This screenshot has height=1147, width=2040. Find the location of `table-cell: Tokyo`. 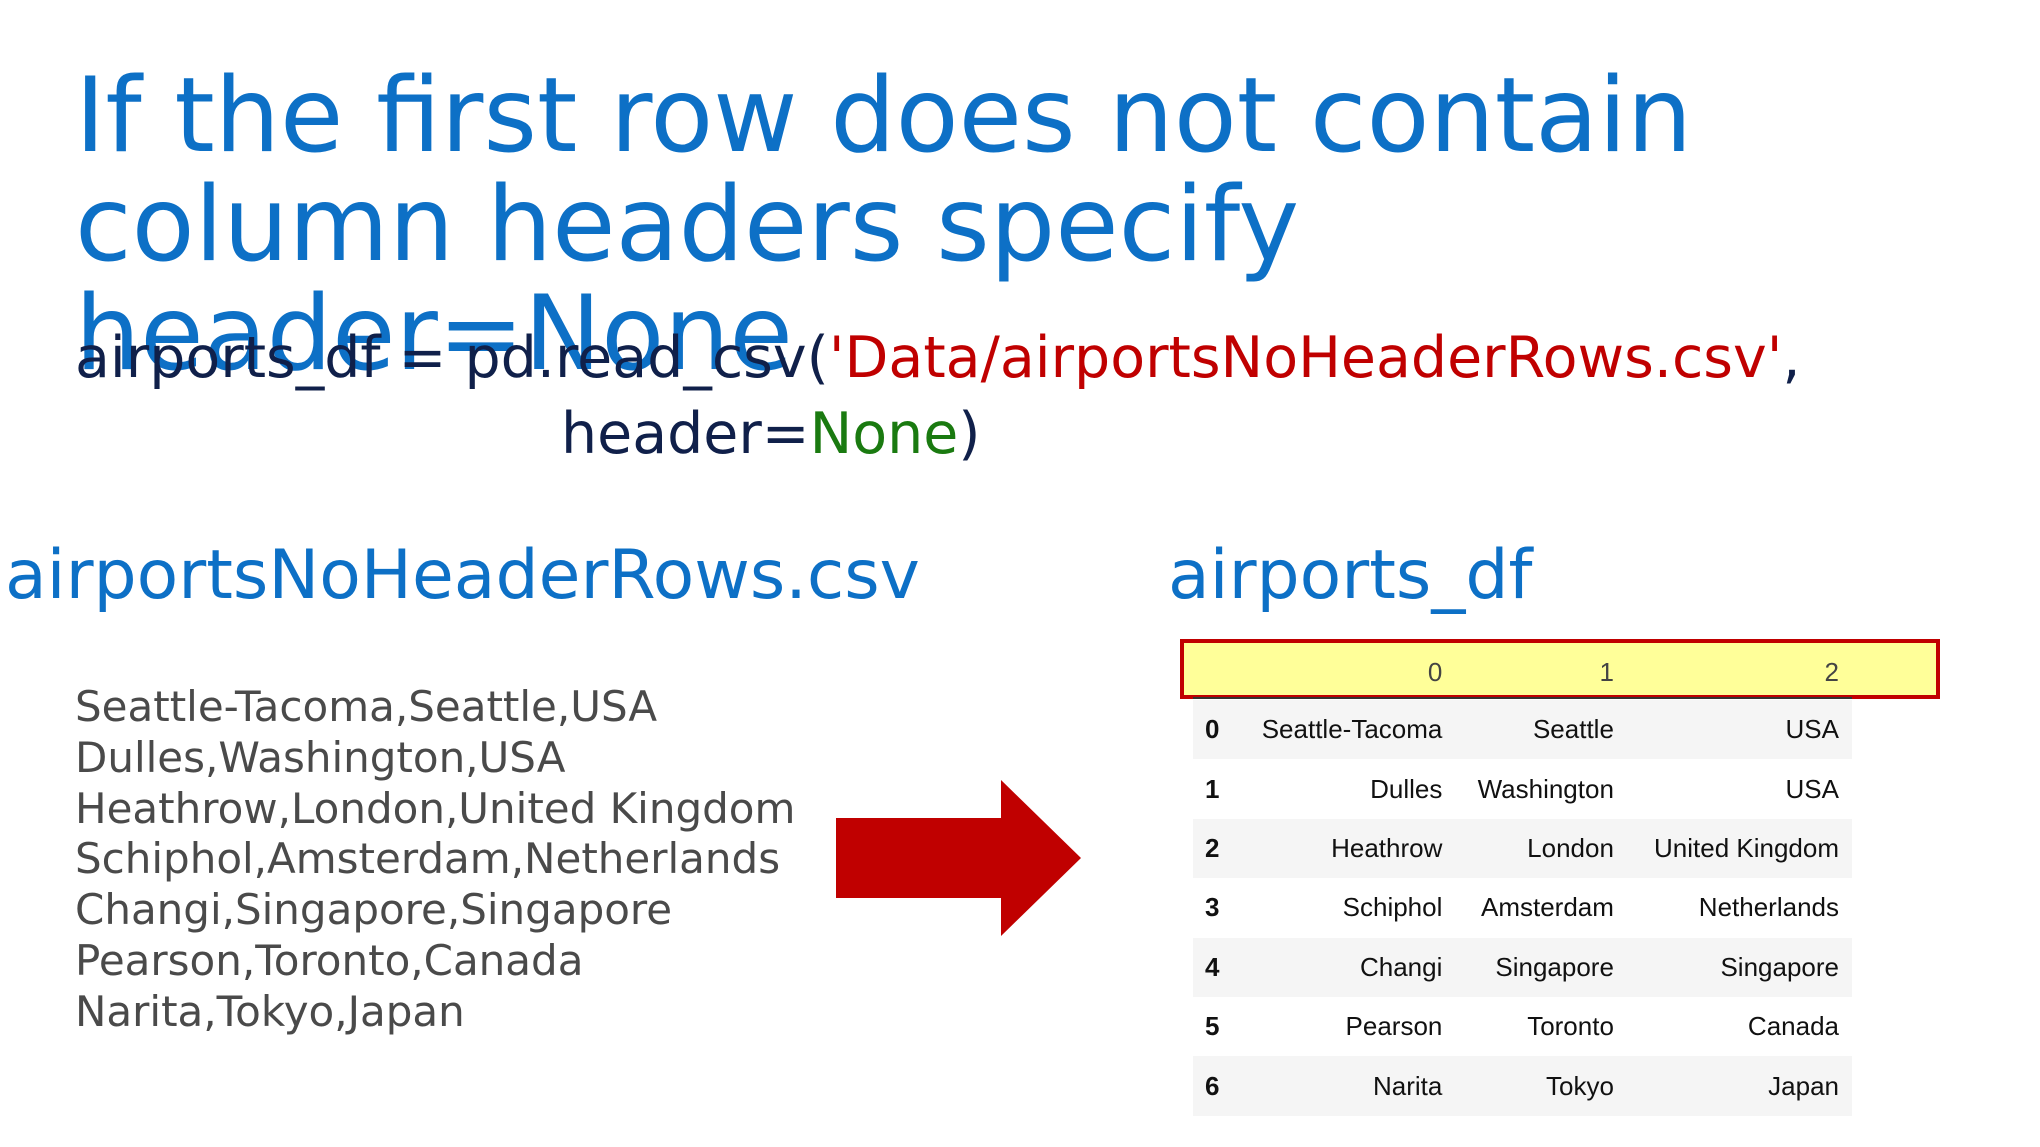

table-cell: Tokyo is located at coordinates (1580, 1085).